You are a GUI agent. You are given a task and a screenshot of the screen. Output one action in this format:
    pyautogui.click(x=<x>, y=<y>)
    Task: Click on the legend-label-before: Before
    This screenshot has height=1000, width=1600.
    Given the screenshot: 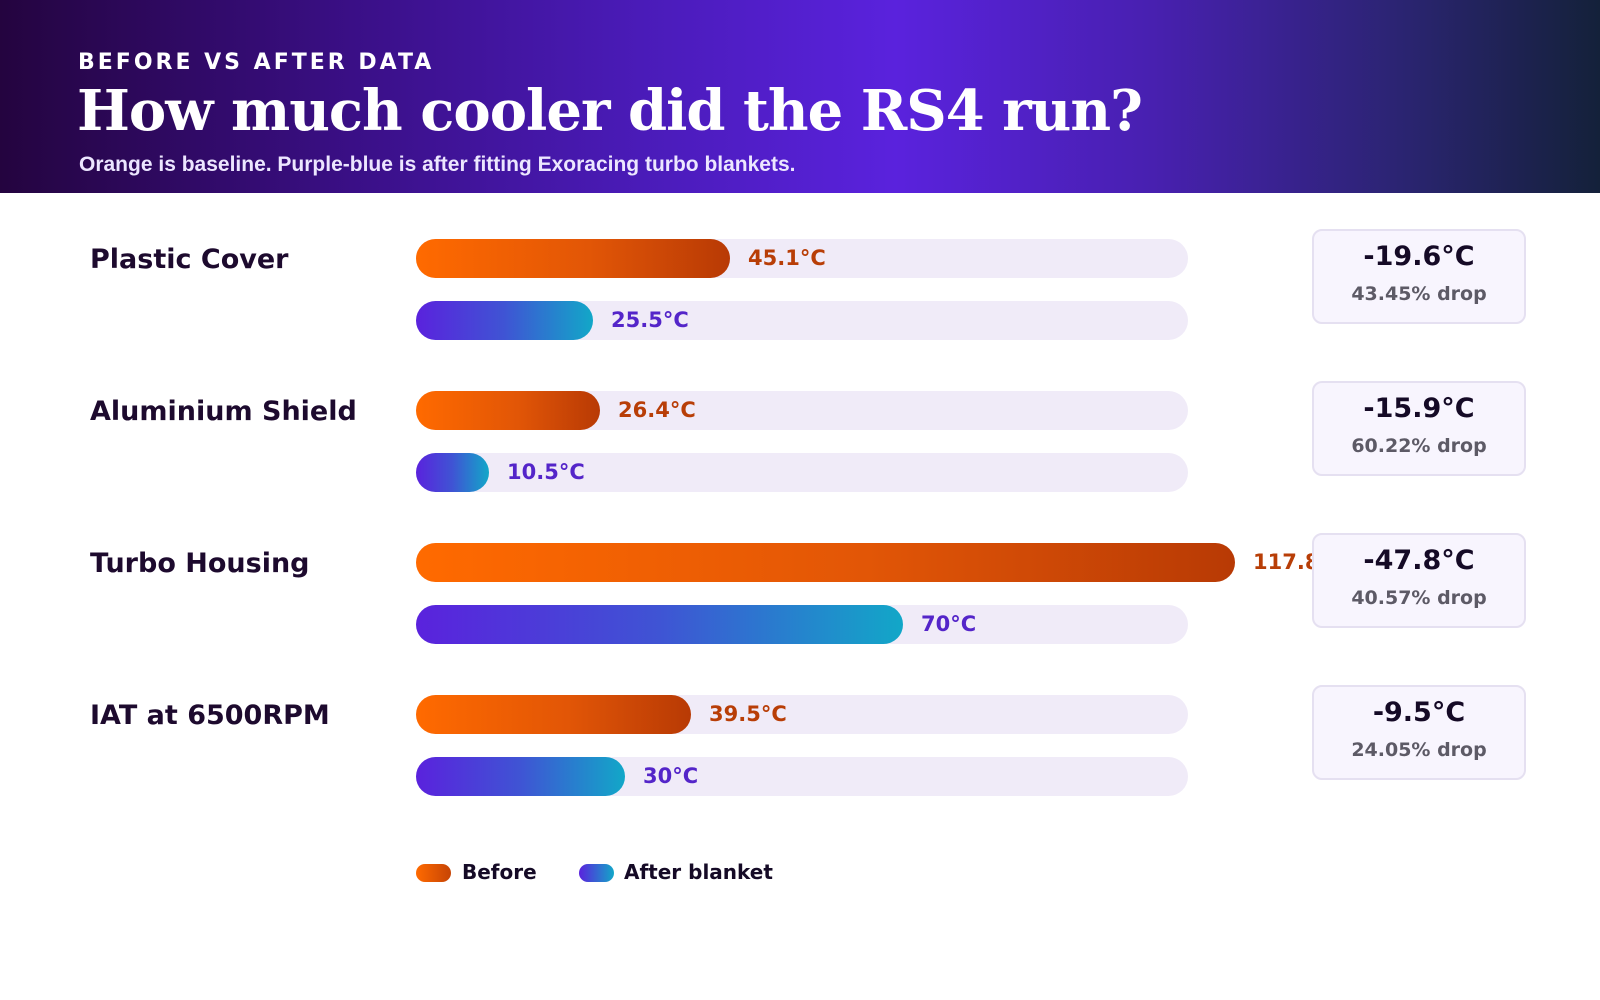 What is the action you would take?
    pyautogui.click(x=499, y=872)
    